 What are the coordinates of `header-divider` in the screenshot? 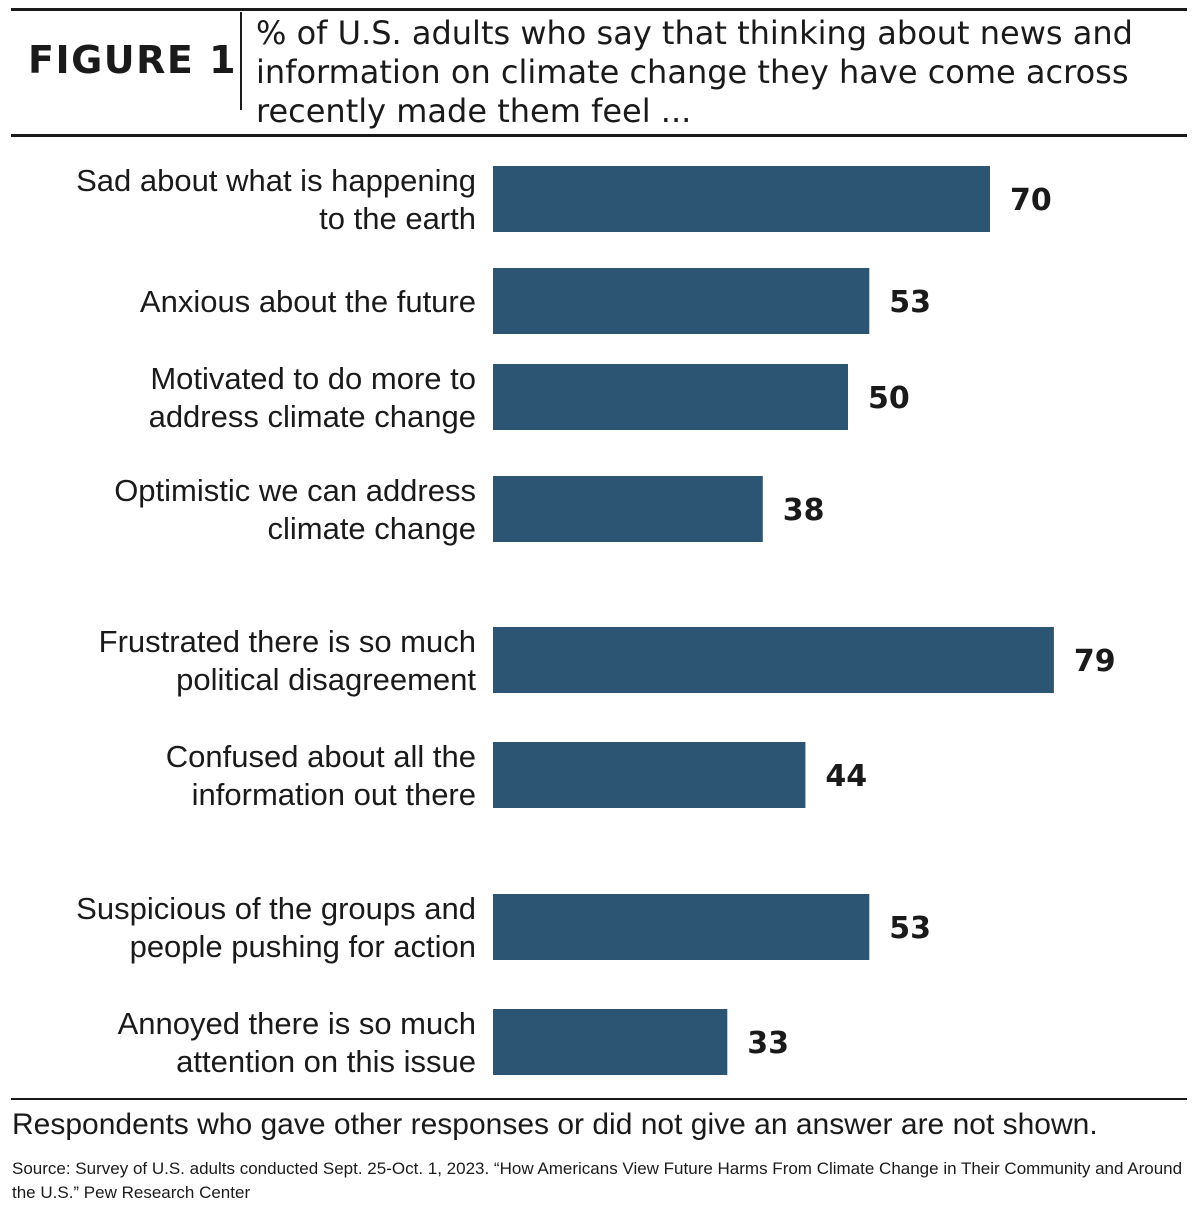 It's located at (241, 61).